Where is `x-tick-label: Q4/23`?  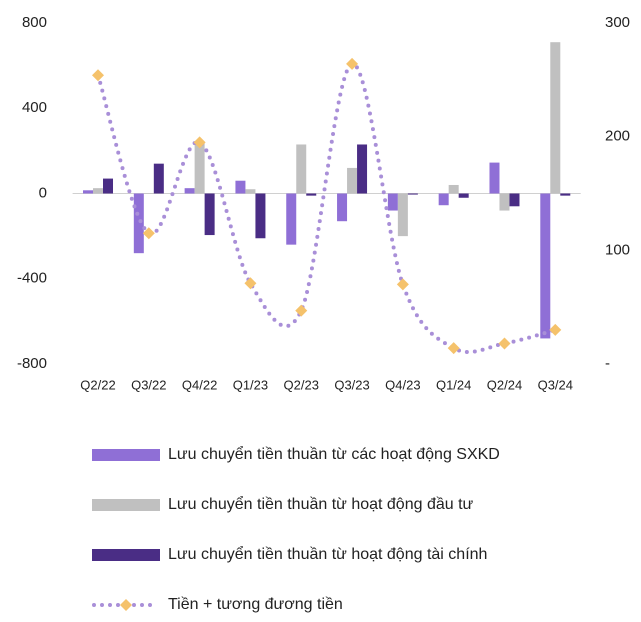
x-tick-label: Q4/23 is located at coordinates (402, 384).